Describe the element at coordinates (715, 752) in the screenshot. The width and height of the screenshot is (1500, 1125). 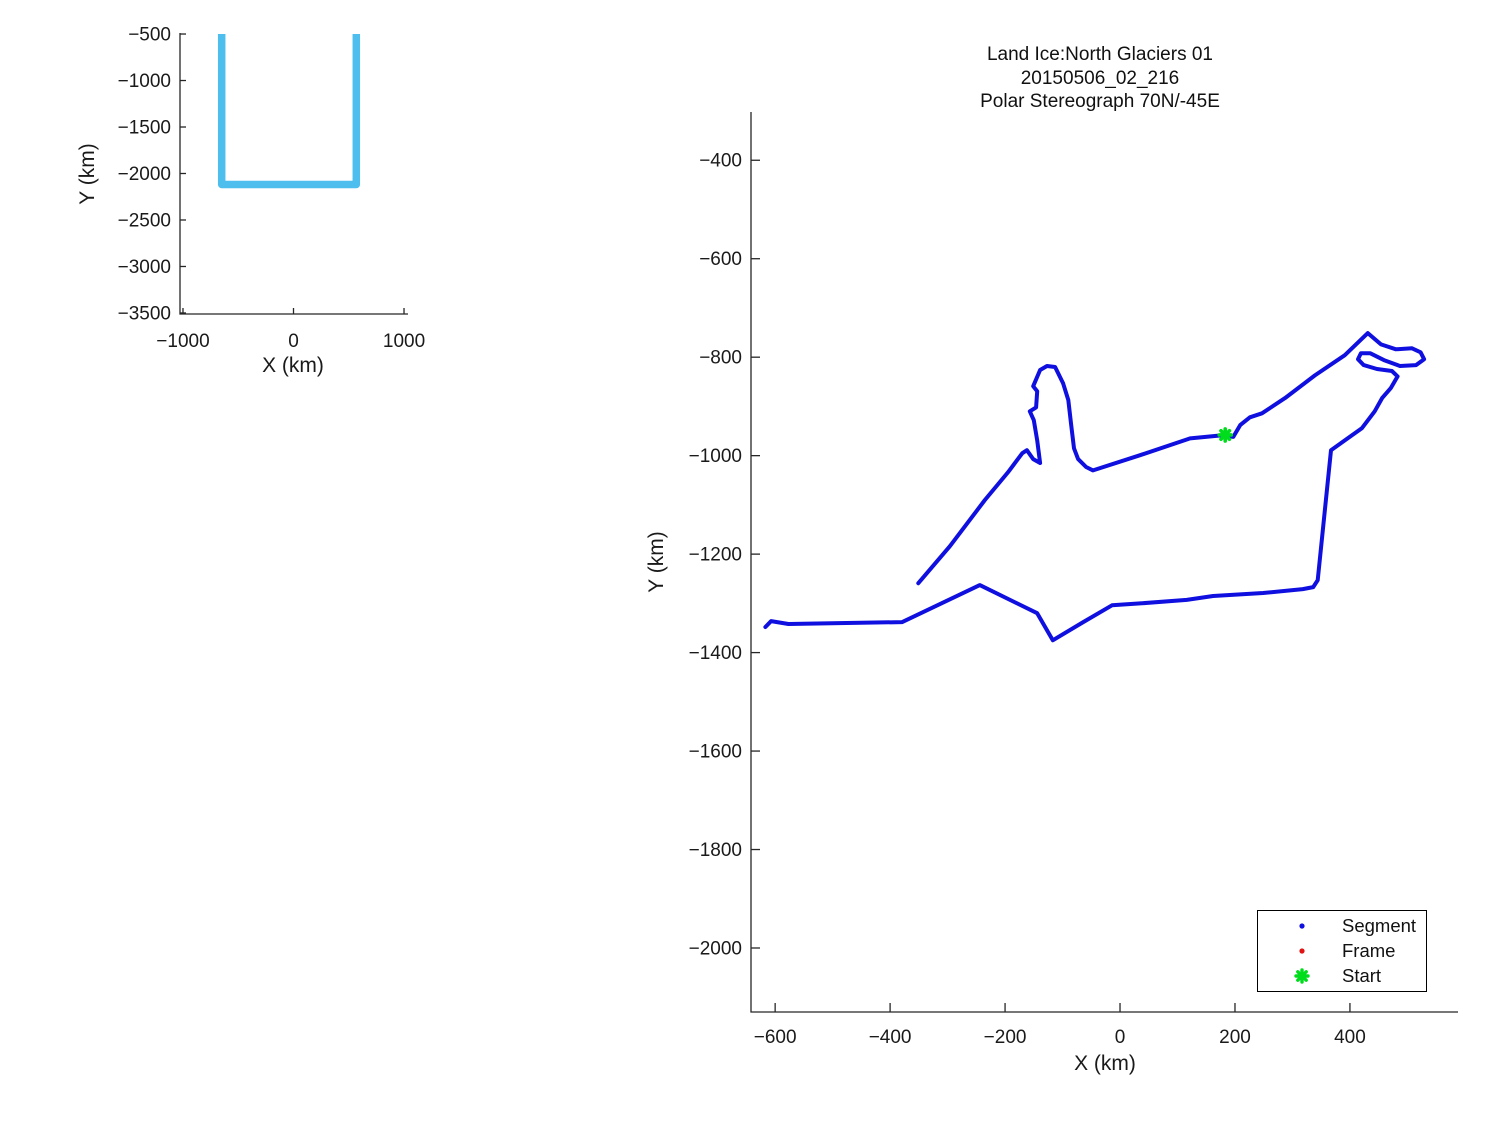
I see `y-tick-label: −1600` at that location.